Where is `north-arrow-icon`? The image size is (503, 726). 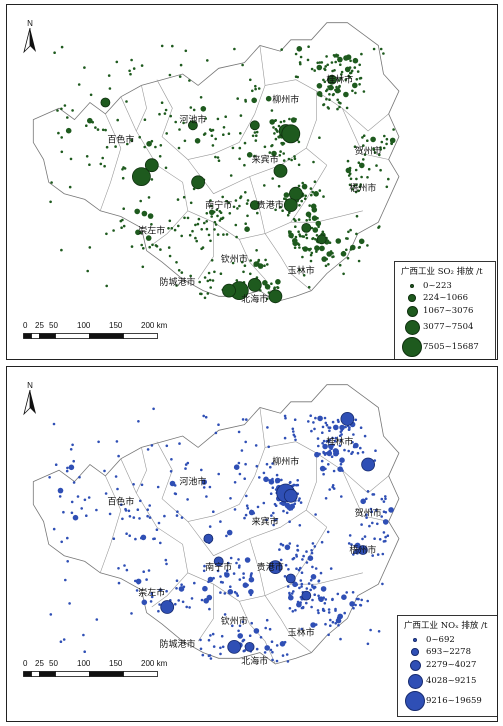
north-arrow-icon is located at coordinates (29, 403).